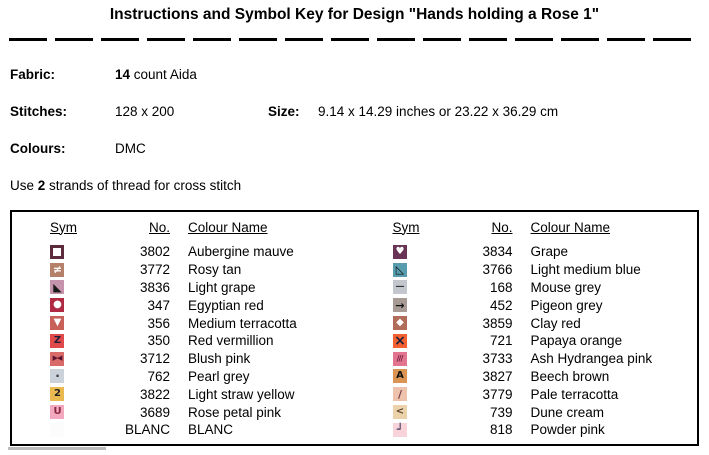 This screenshot has width=709, height=455. What do you see at coordinates (497, 252) in the screenshot?
I see `thread-number: 3834` at bounding box center [497, 252].